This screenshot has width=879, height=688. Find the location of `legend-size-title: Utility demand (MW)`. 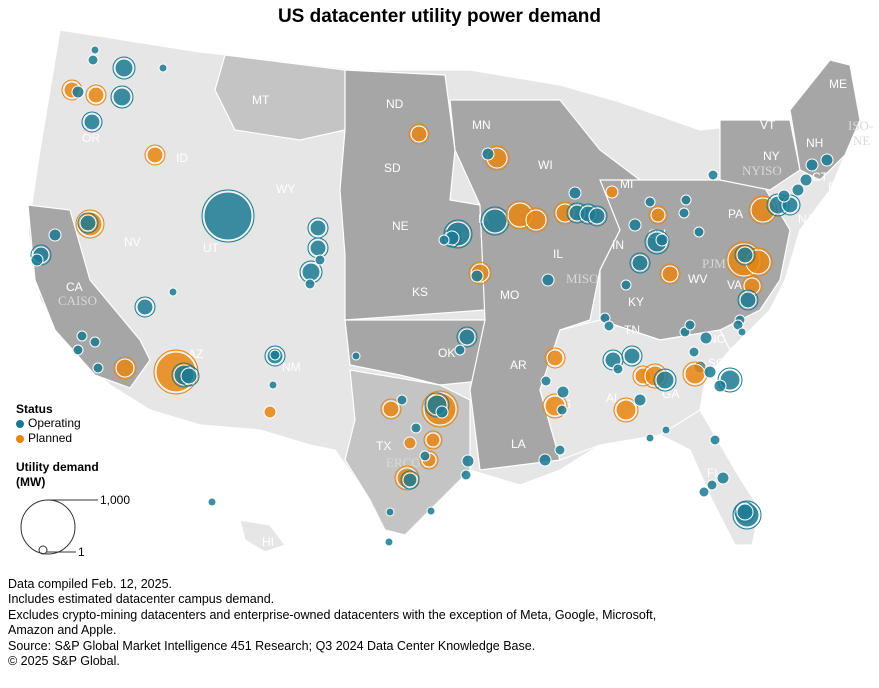

legend-size-title: Utility demand (MW) is located at coordinates (57, 474).